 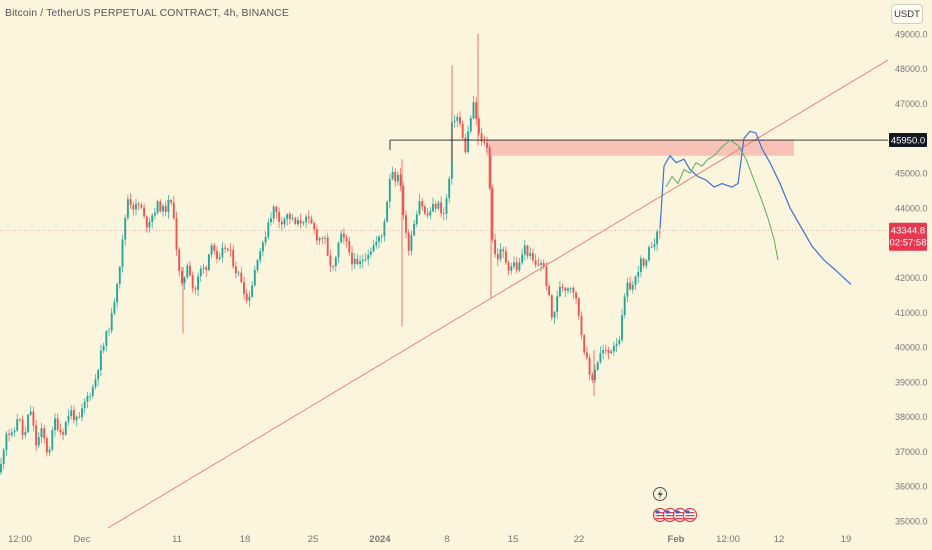 I want to click on x-tick-label: 12, so click(x=779, y=539).